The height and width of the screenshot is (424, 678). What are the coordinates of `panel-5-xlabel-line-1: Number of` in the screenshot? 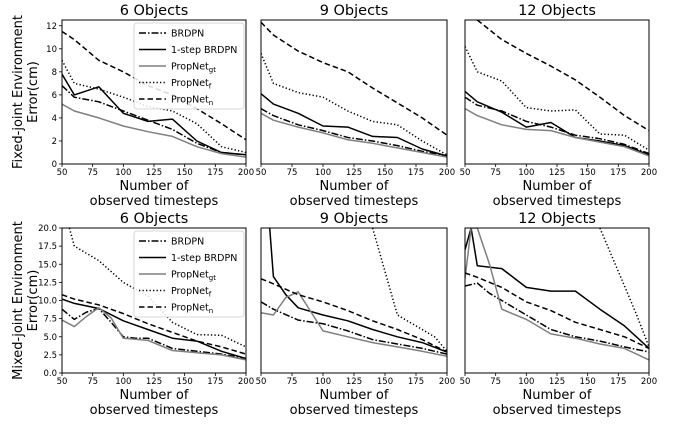 It's located at (354, 395).